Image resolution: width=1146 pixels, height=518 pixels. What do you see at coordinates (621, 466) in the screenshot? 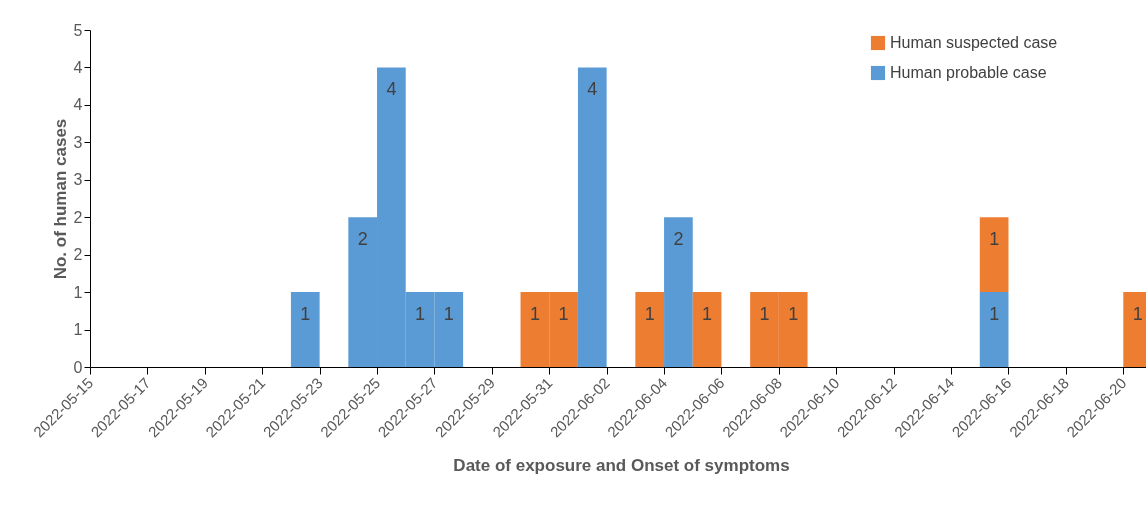
I see `x-axis-title: Date of exposure and Onset of symptoms` at bounding box center [621, 466].